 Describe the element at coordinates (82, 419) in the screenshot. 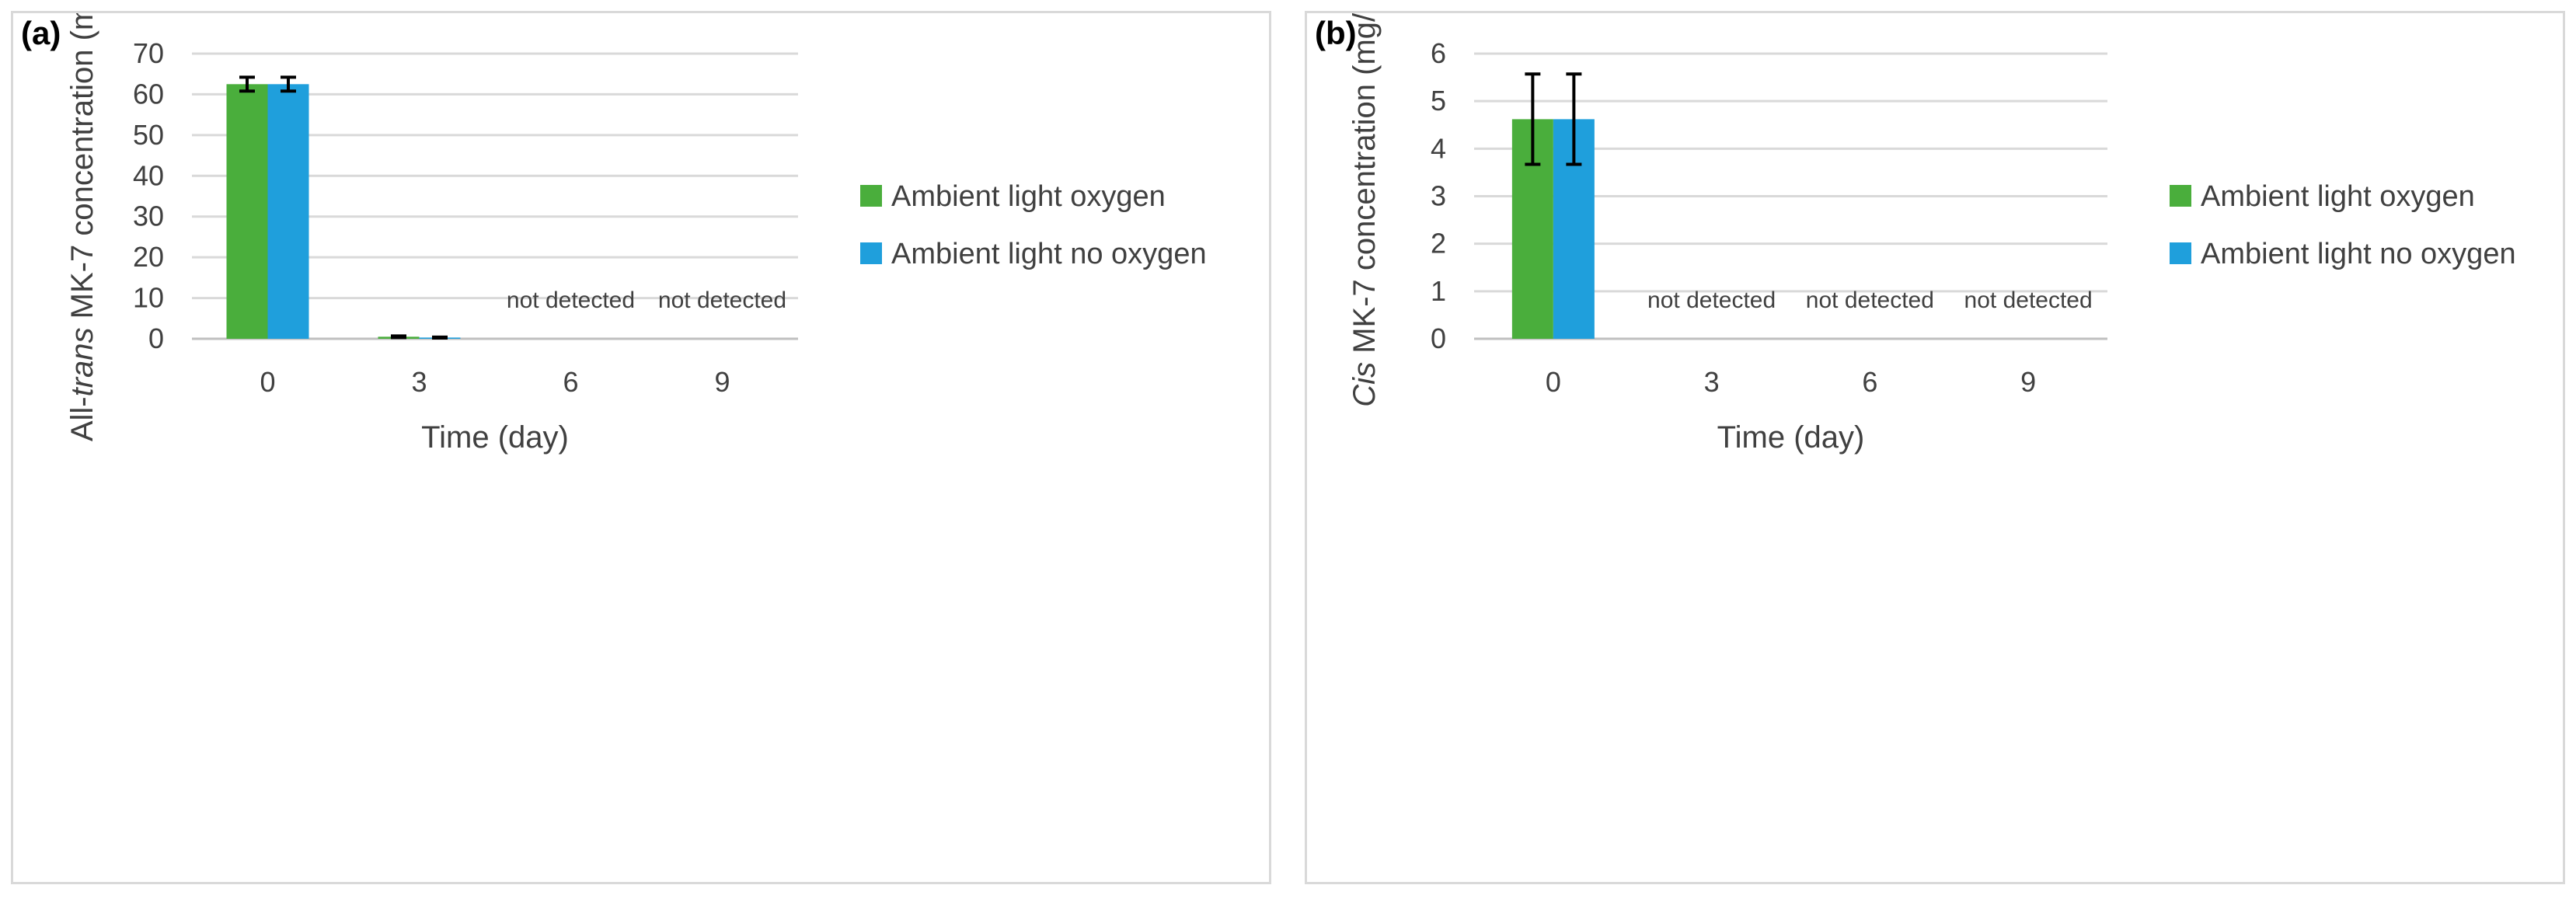

I see `y-axis-title-part: All-` at that location.